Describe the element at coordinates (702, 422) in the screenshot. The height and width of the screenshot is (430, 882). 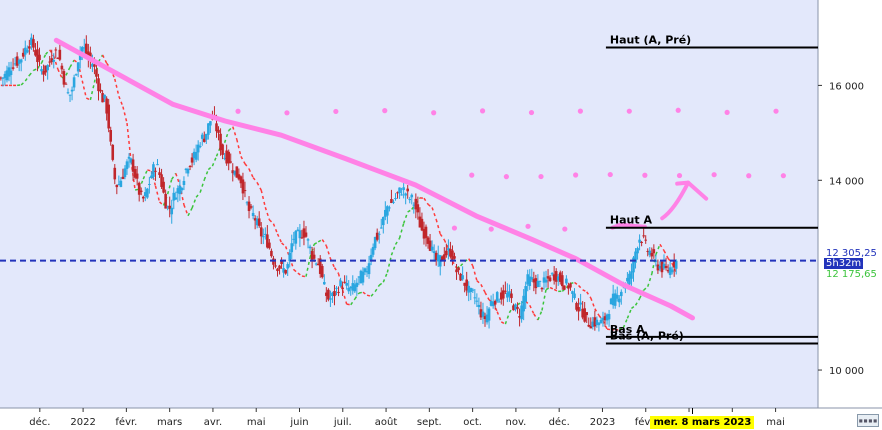
I see `crosshair-date-badge: mer. 8 mars 2023` at that location.